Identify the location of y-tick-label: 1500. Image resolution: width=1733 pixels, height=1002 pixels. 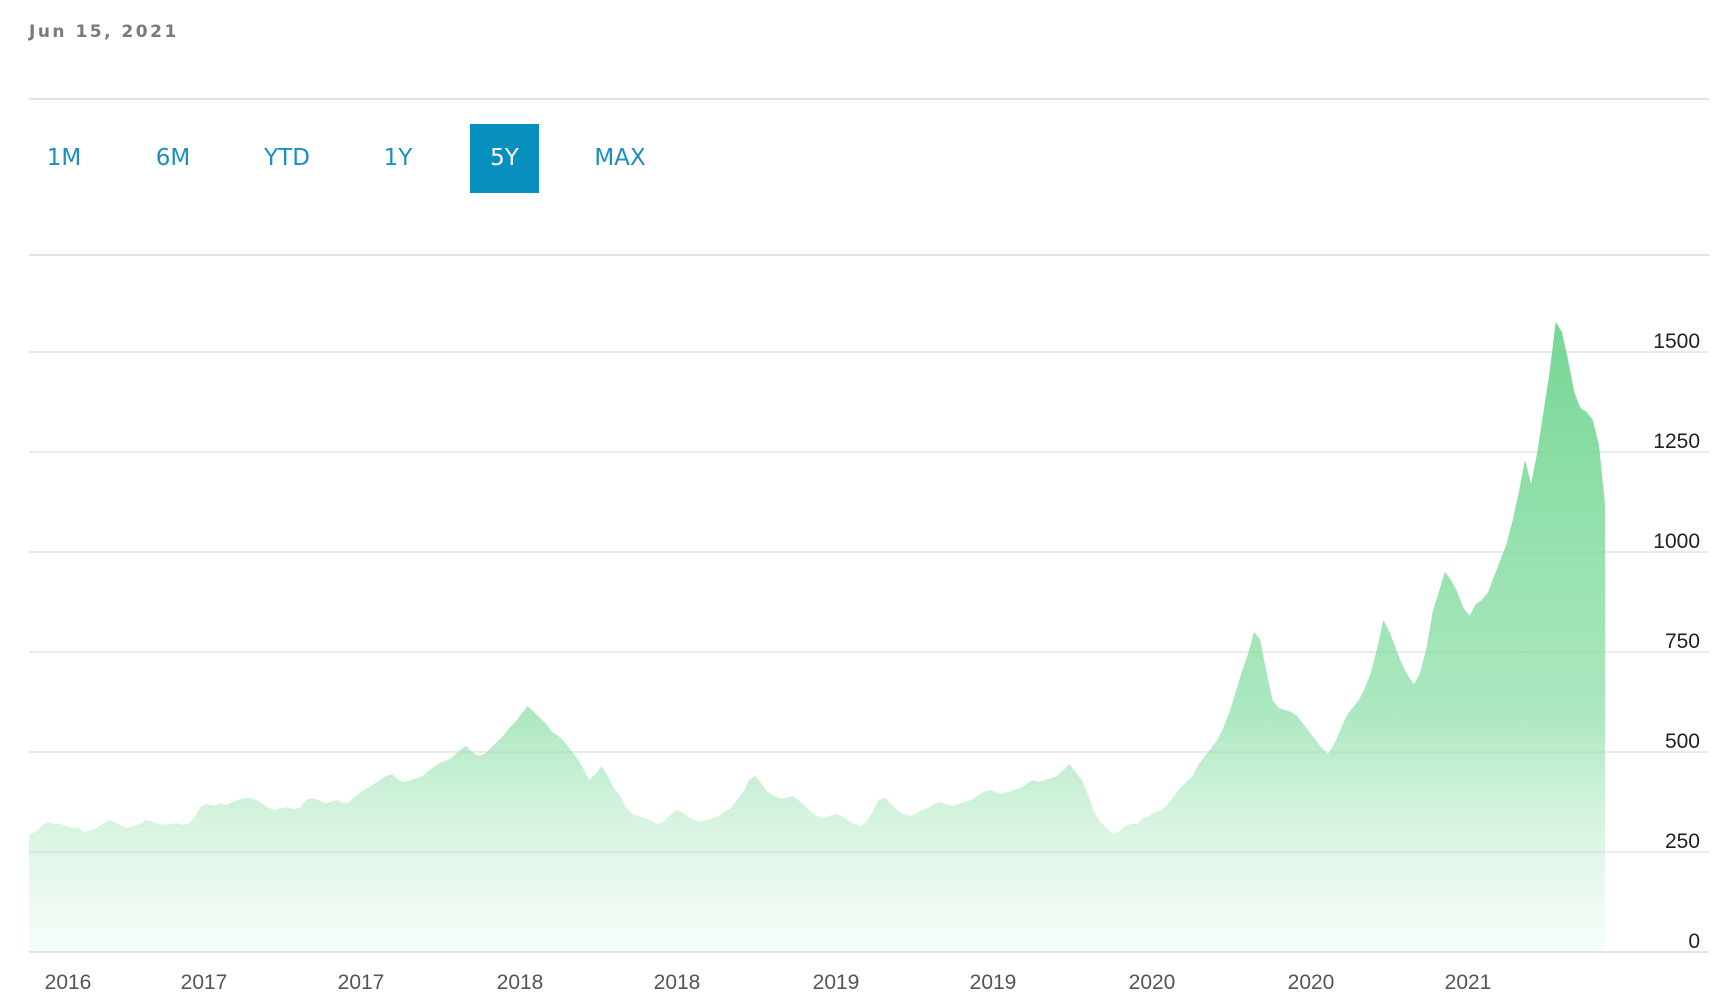
(1676, 341).